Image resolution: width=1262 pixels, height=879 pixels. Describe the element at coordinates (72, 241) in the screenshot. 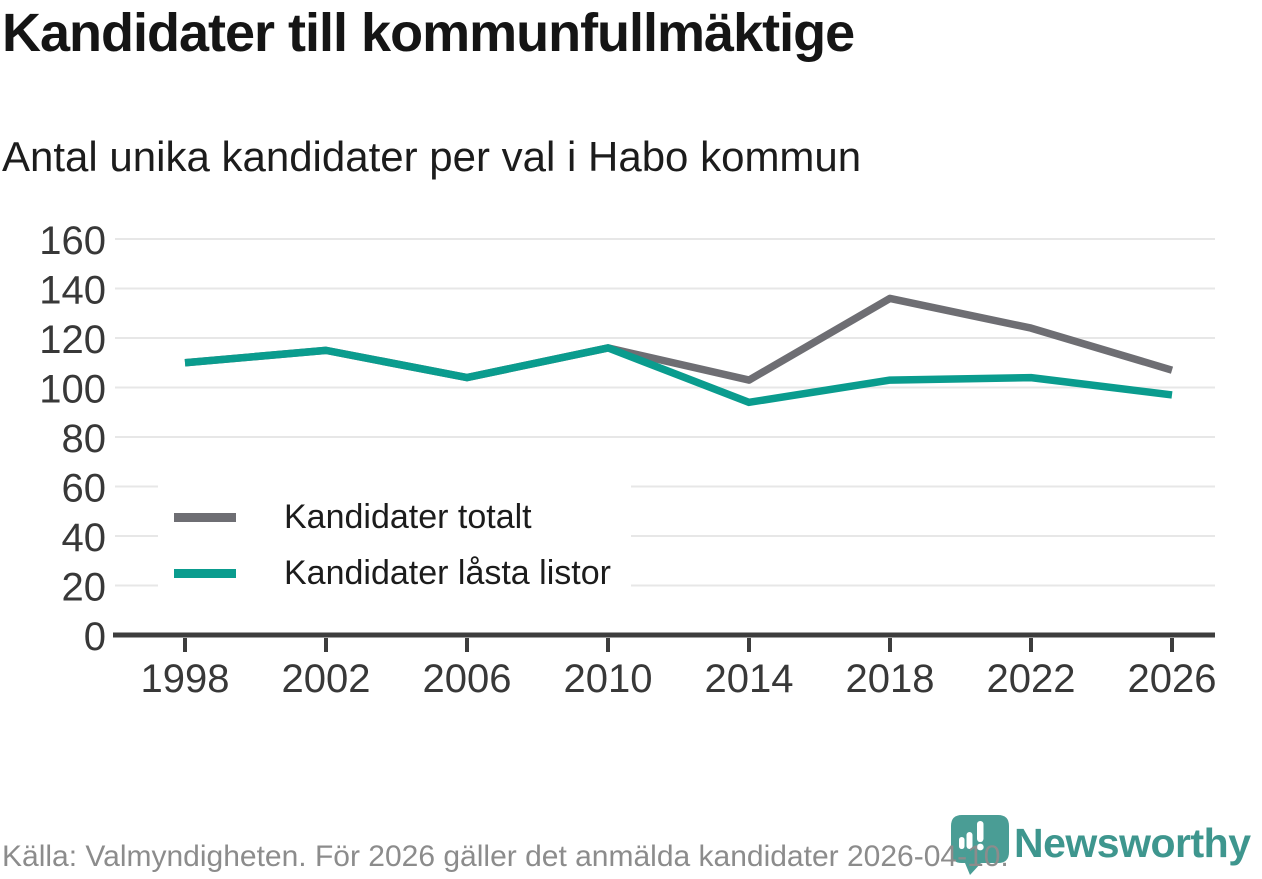

I see `y-tick-label: 160` at that location.